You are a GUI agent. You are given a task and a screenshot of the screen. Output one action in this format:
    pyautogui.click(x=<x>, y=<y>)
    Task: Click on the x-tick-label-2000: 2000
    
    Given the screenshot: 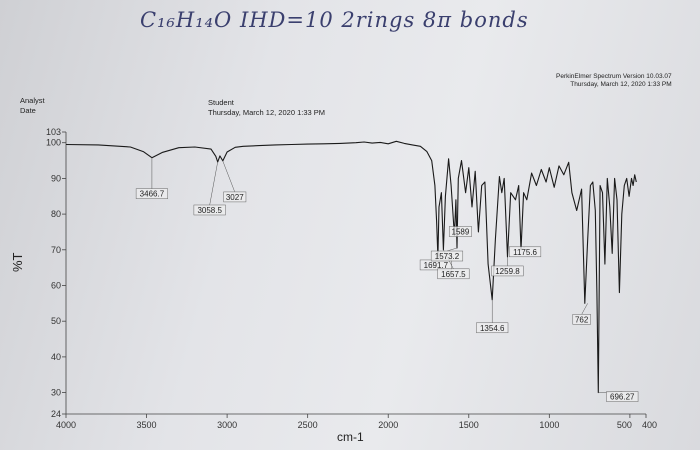 What is the action you would take?
    pyautogui.click(x=388, y=425)
    